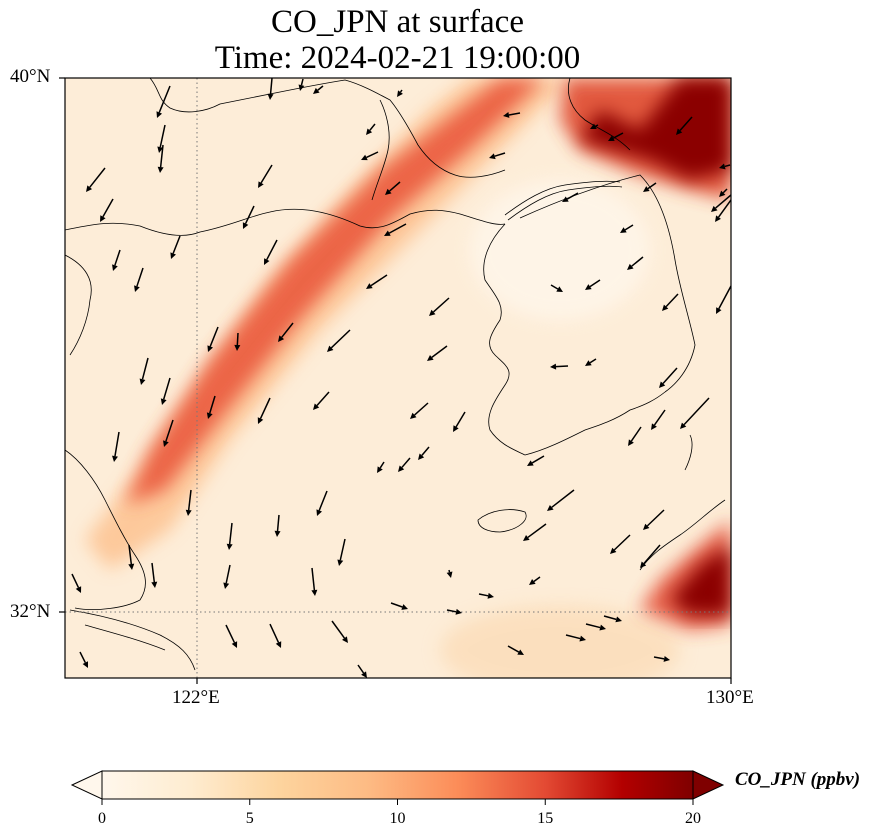 The width and height of the screenshot is (881, 839). Describe the element at coordinates (682, 502) in the screenshot. I see `coastline-kyushu` at that location.